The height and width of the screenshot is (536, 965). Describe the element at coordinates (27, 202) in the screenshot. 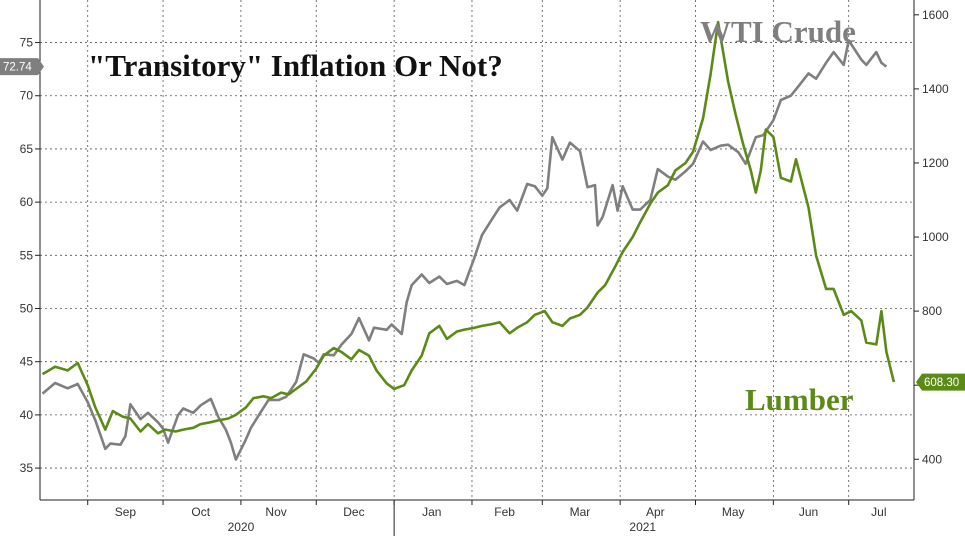

I see `left-tick-label: 60` at that location.